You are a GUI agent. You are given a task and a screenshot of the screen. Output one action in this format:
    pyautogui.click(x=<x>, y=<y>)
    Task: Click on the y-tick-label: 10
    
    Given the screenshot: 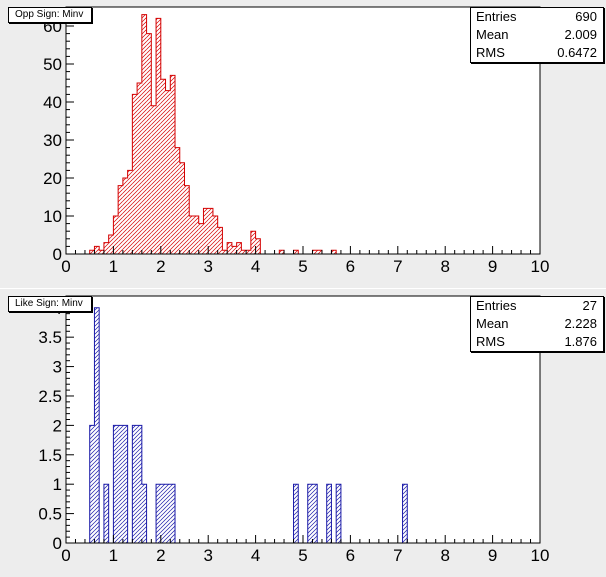 What is the action you would take?
    pyautogui.click(x=52, y=216)
    